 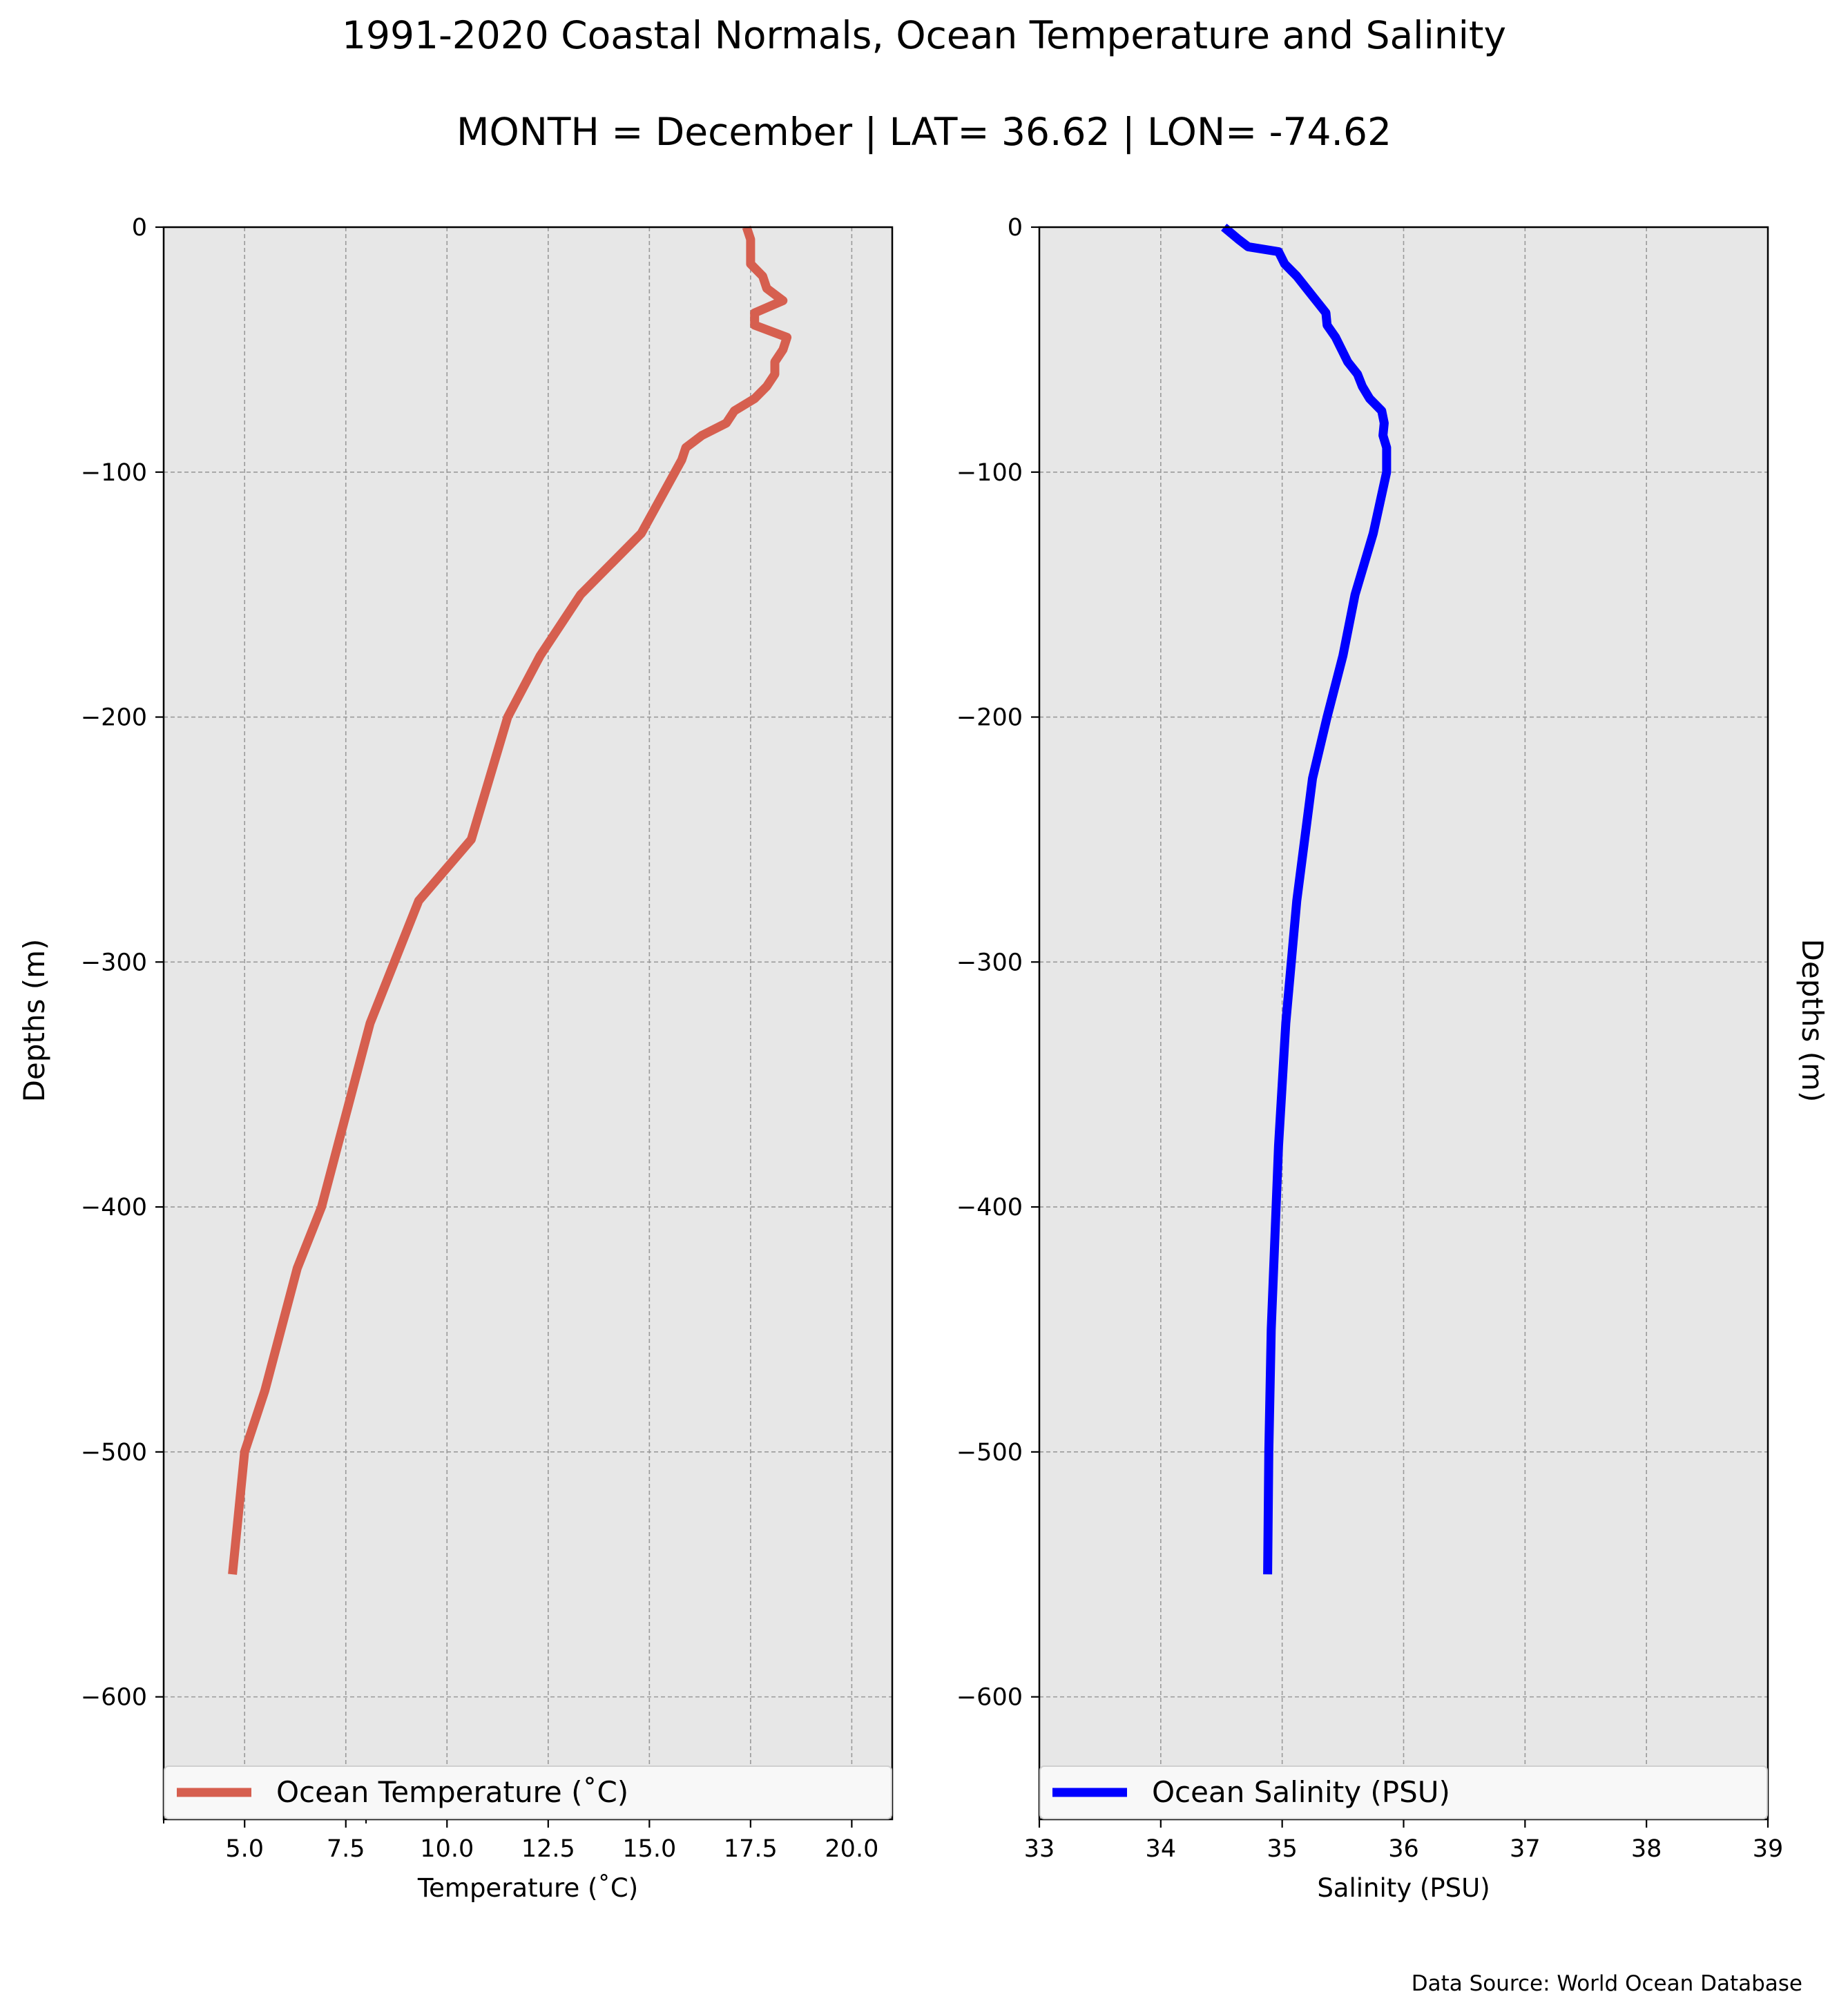 What do you see at coordinates (1525, 1849) in the screenshot?
I see `x-tick-label: 37` at bounding box center [1525, 1849].